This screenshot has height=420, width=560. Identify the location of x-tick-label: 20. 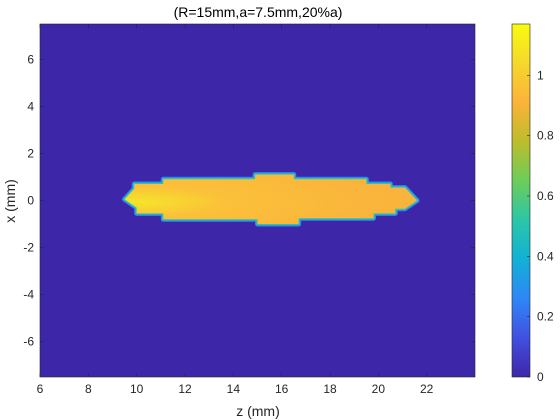
(379, 389).